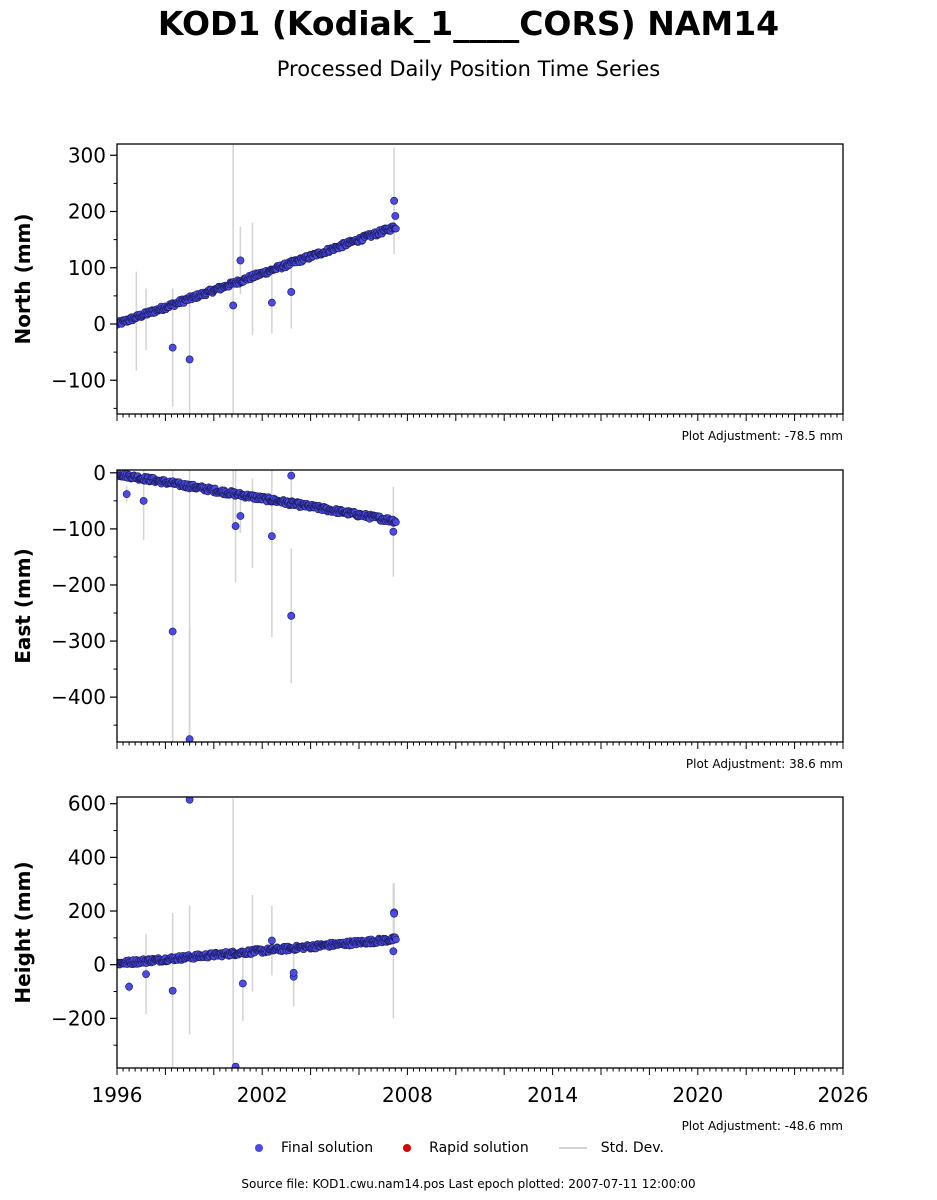  What do you see at coordinates (468, 69) in the screenshot?
I see `chart-subtitle: Processed Daily Position Time Series` at bounding box center [468, 69].